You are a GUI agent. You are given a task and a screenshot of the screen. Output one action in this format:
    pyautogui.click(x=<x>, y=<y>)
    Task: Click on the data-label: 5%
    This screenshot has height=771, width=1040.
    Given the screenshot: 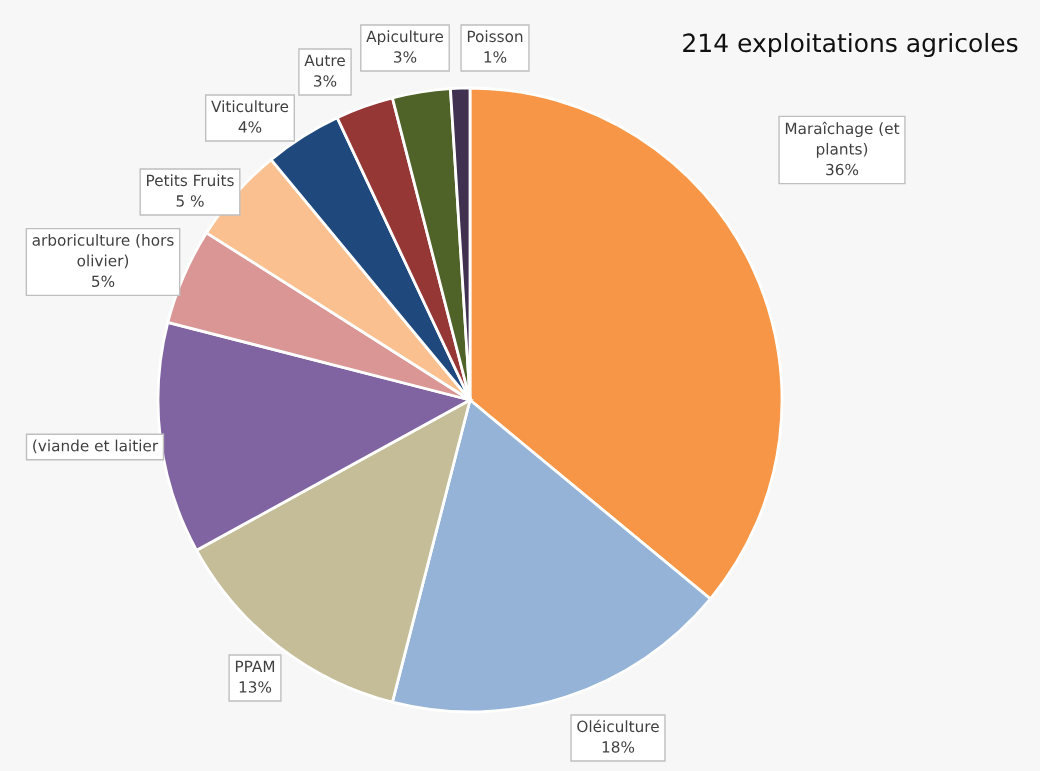 What is the action you would take?
    pyautogui.click(x=103, y=281)
    